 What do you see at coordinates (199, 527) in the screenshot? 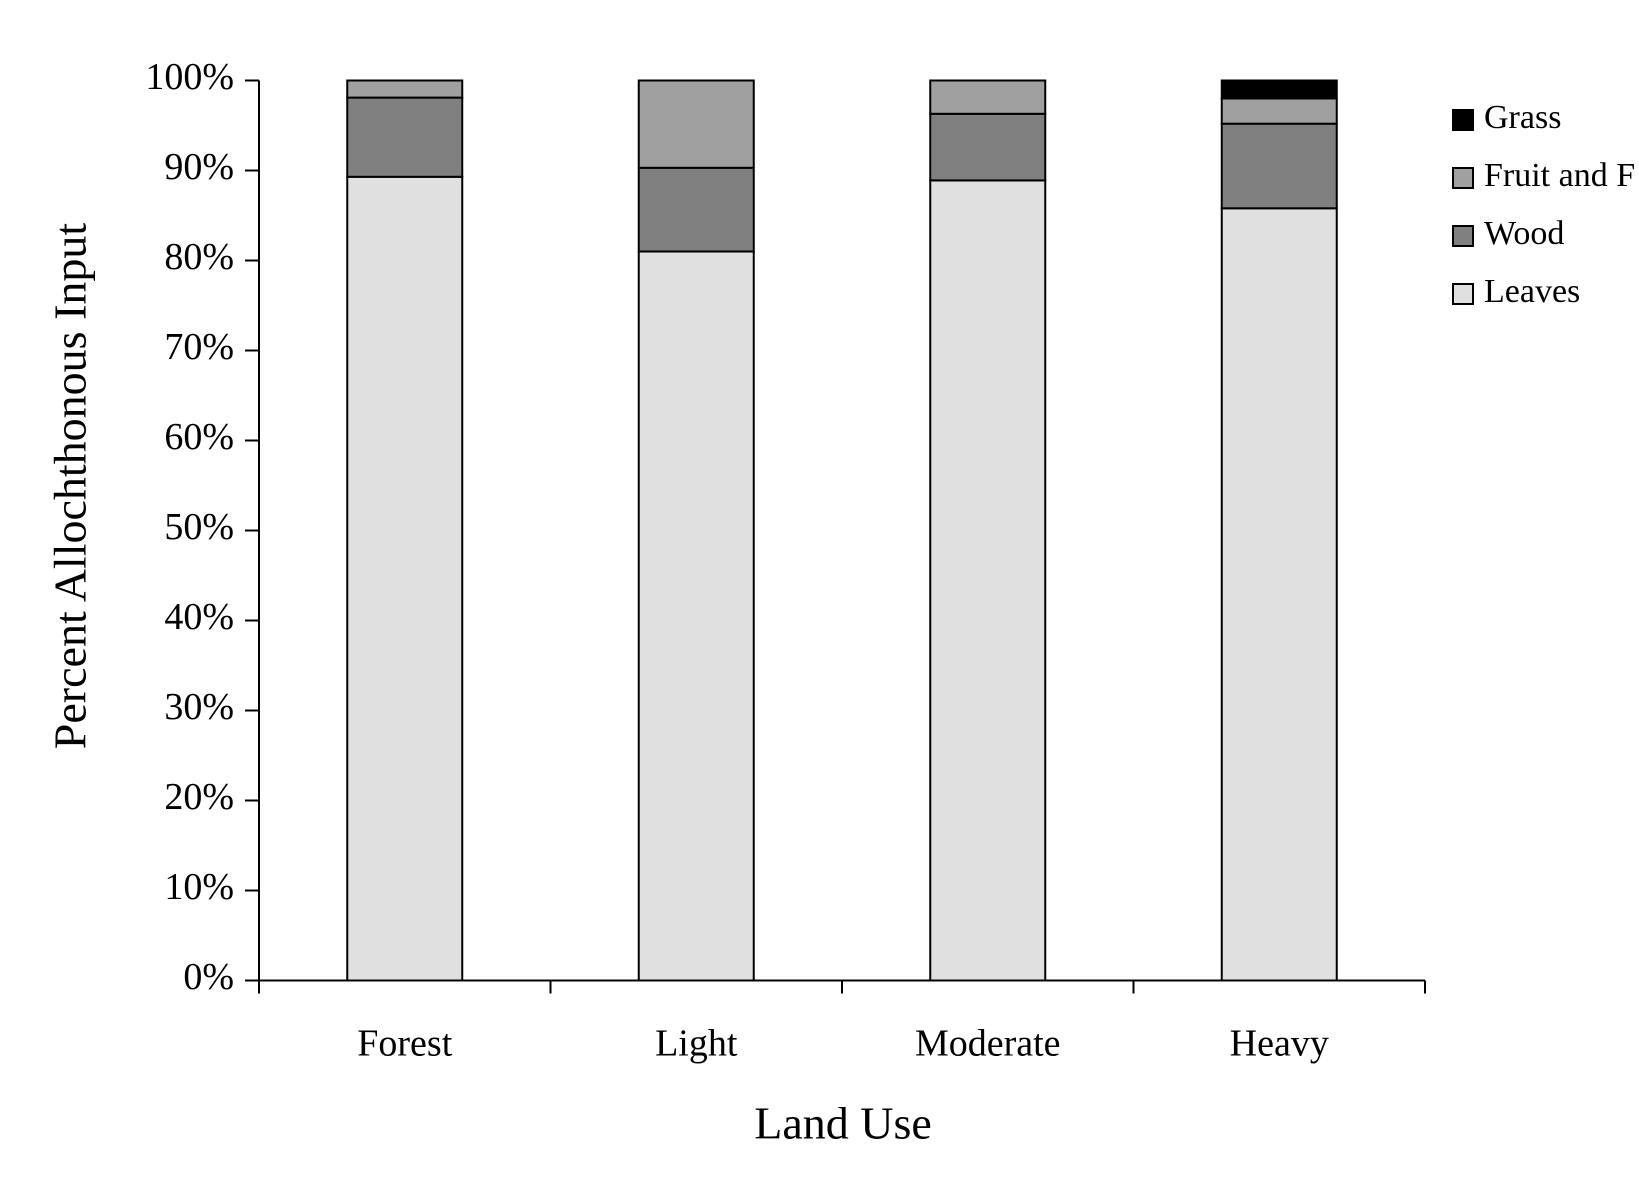
I see `y-tick-label: 50%` at bounding box center [199, 527].